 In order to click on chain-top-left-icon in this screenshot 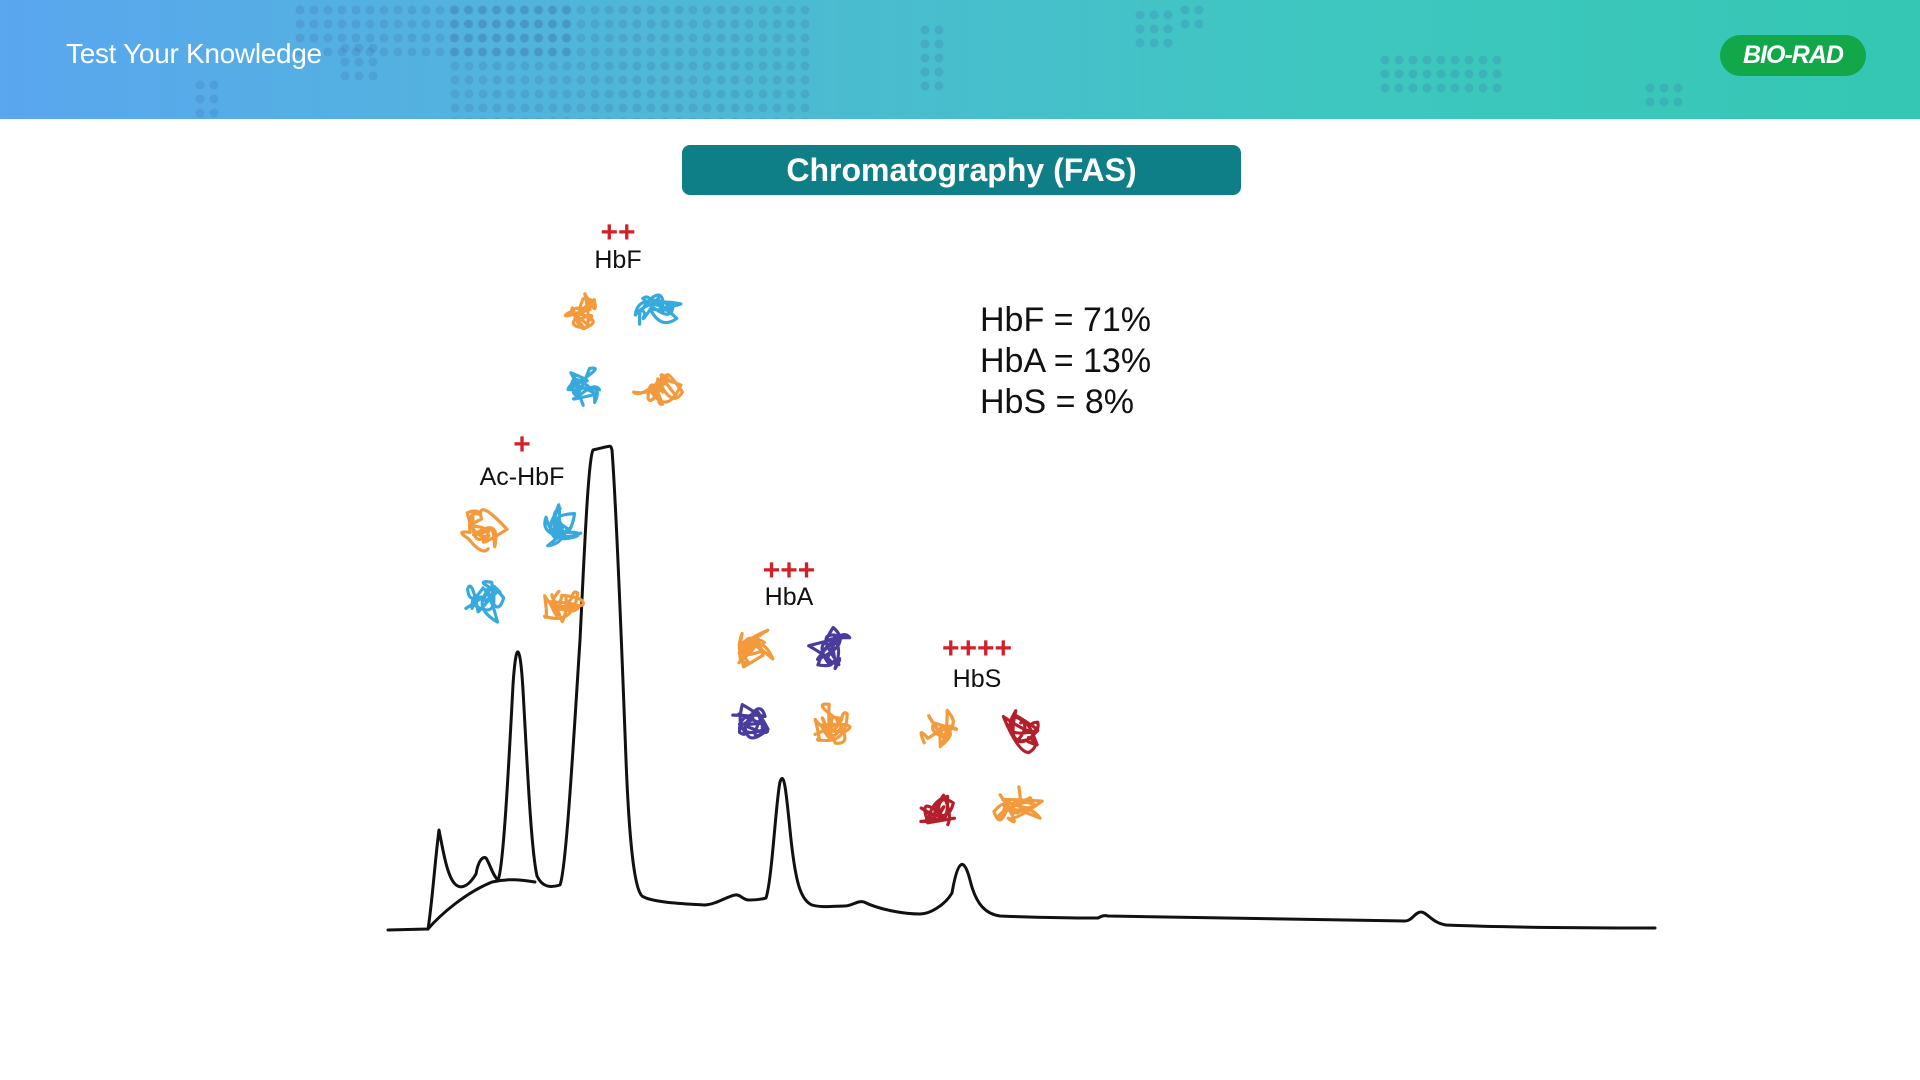, I will do `click(939, 728)`.